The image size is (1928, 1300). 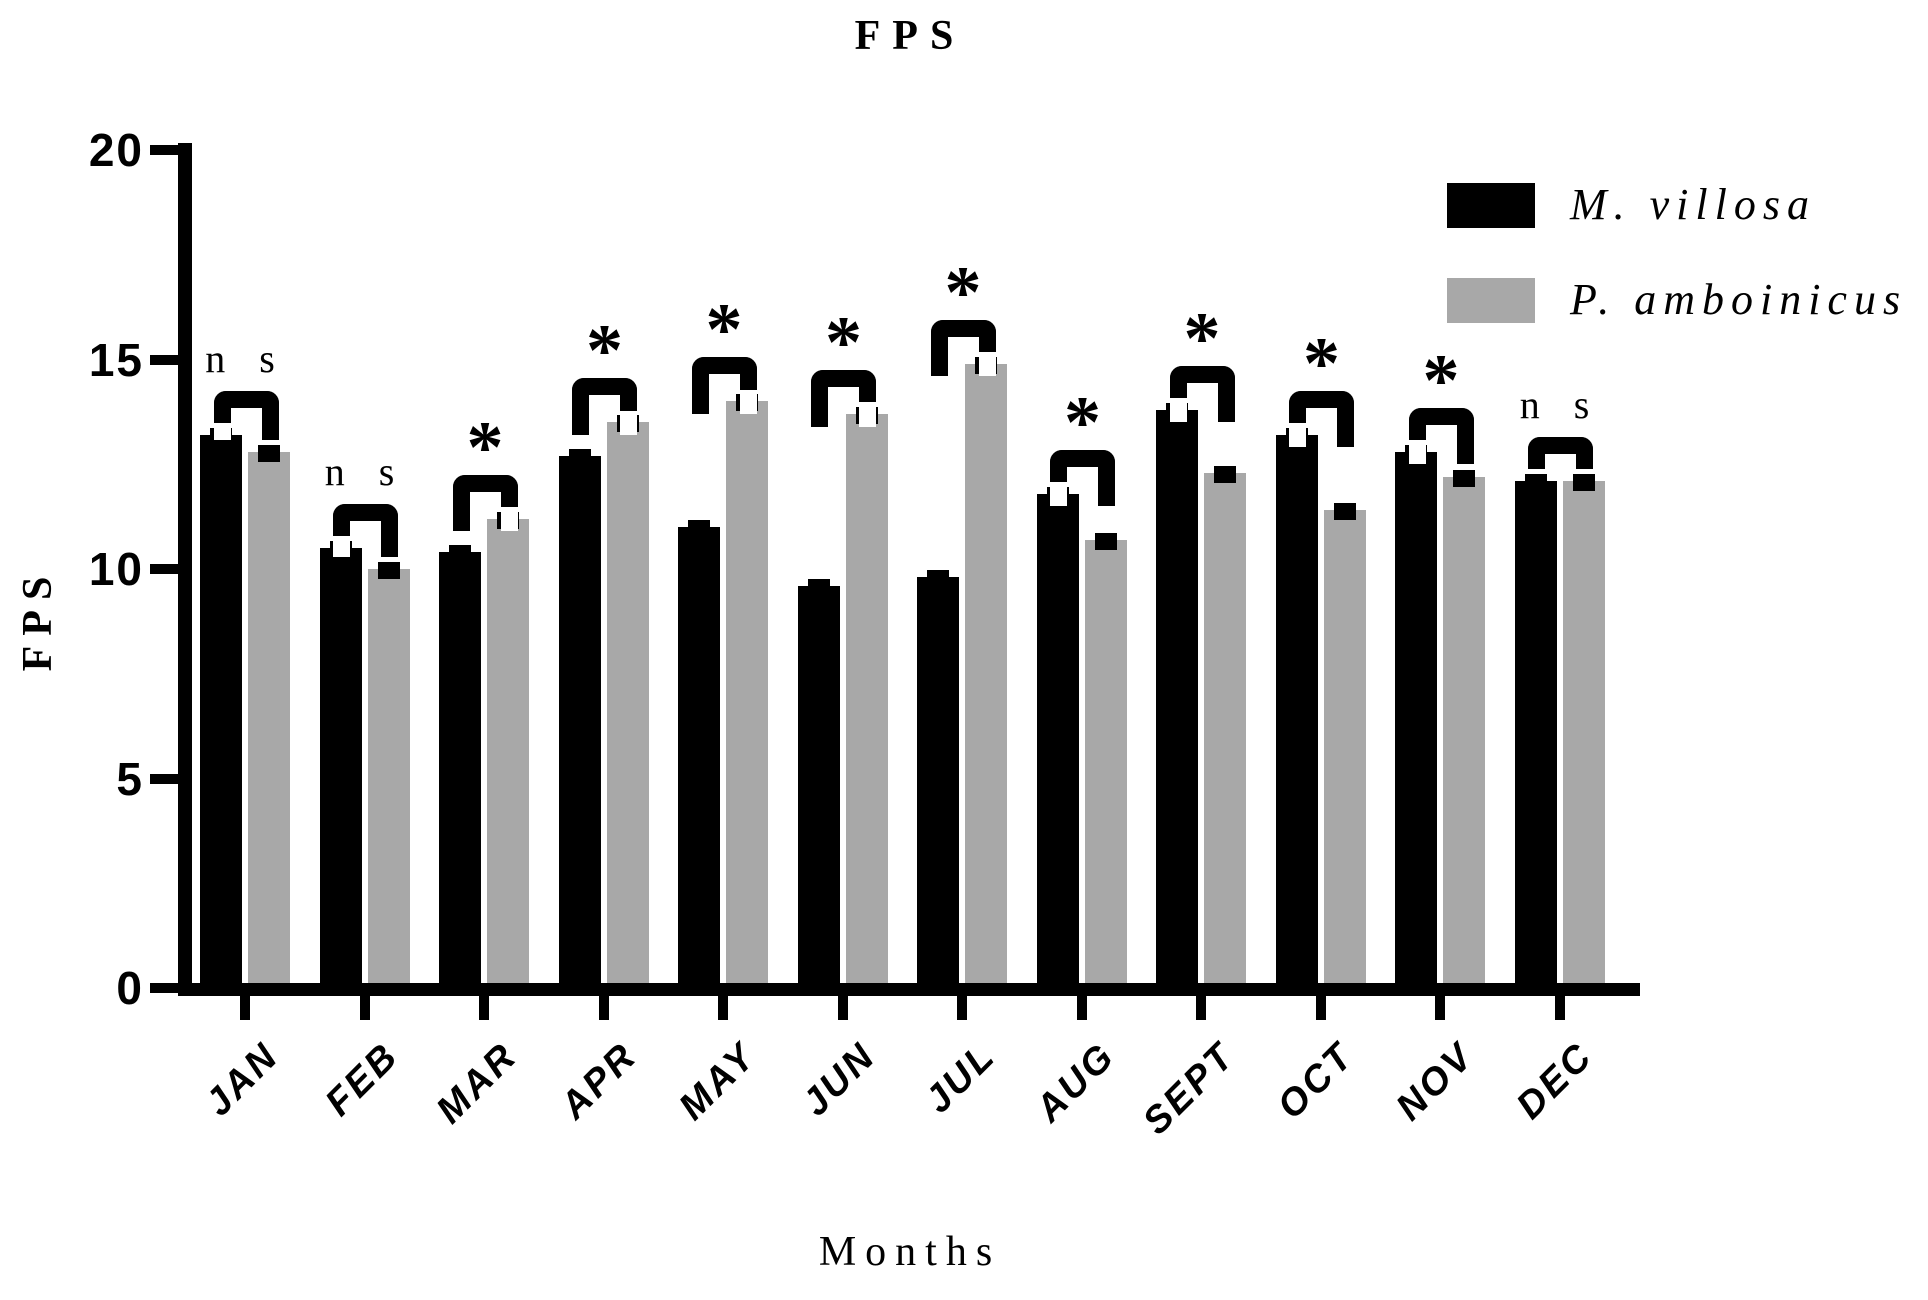 What do you see at coordinates (1189, 1088) in the screenshot?
I see `x-tick-label-sept: SEPT` at bounding box center [1189, 1088].